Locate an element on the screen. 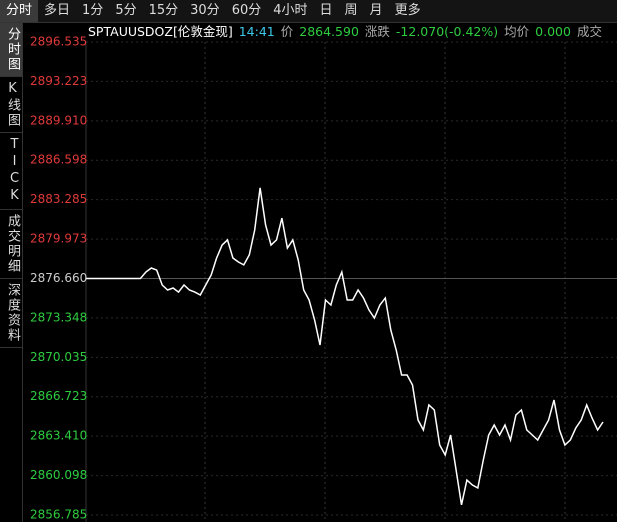 The height and width of the screenshot is (522, 617). symbol: SPTAUUSDOZ[伦敦金现] is located at coordinates (160, 31).